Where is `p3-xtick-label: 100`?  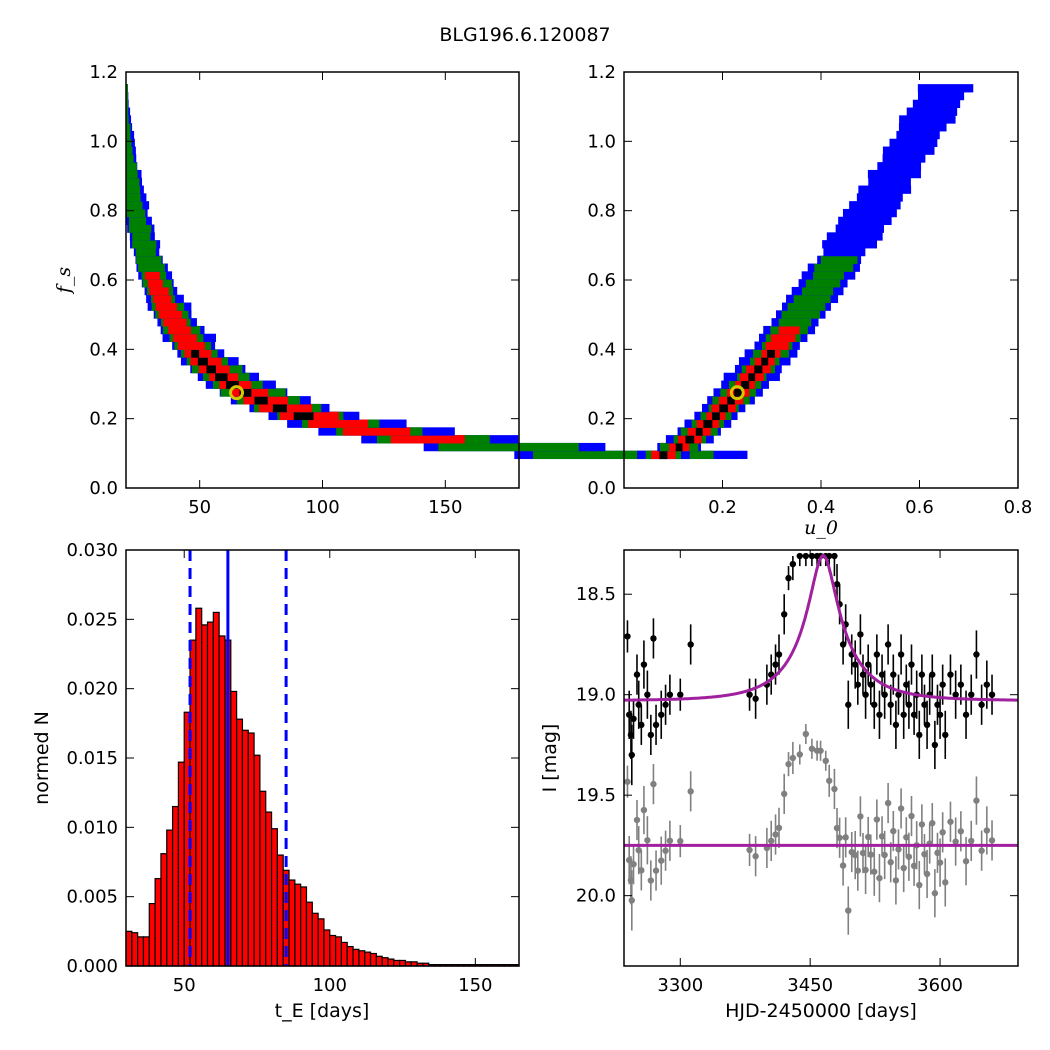
p3-xtick-label: 100 is located at coordinates (330, 985).